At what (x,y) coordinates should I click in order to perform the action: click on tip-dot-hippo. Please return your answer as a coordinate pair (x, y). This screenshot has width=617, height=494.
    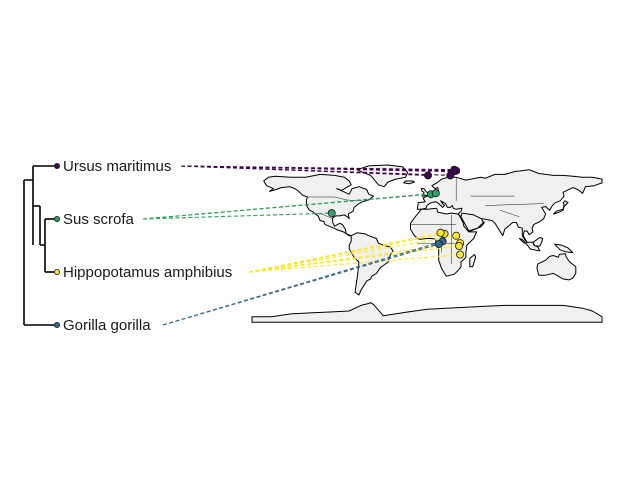
    Looking at the image, I should click on (57, 271).